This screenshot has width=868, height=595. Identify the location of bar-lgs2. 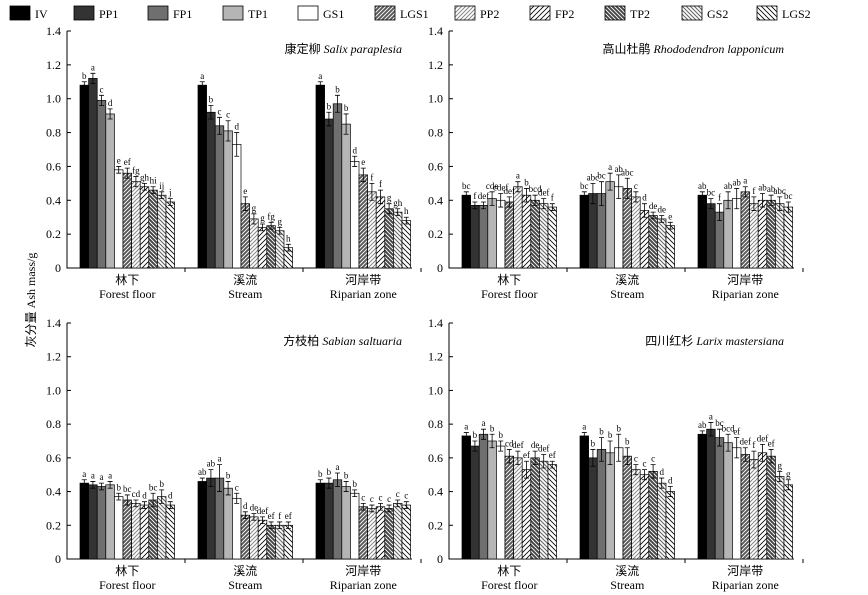
(170, 532).